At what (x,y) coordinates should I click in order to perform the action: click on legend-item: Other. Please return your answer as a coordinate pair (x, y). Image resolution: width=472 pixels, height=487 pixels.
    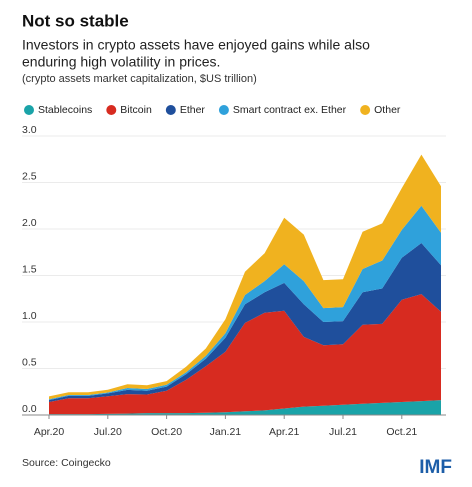
    Looking at the image, I should click on (380, 110).